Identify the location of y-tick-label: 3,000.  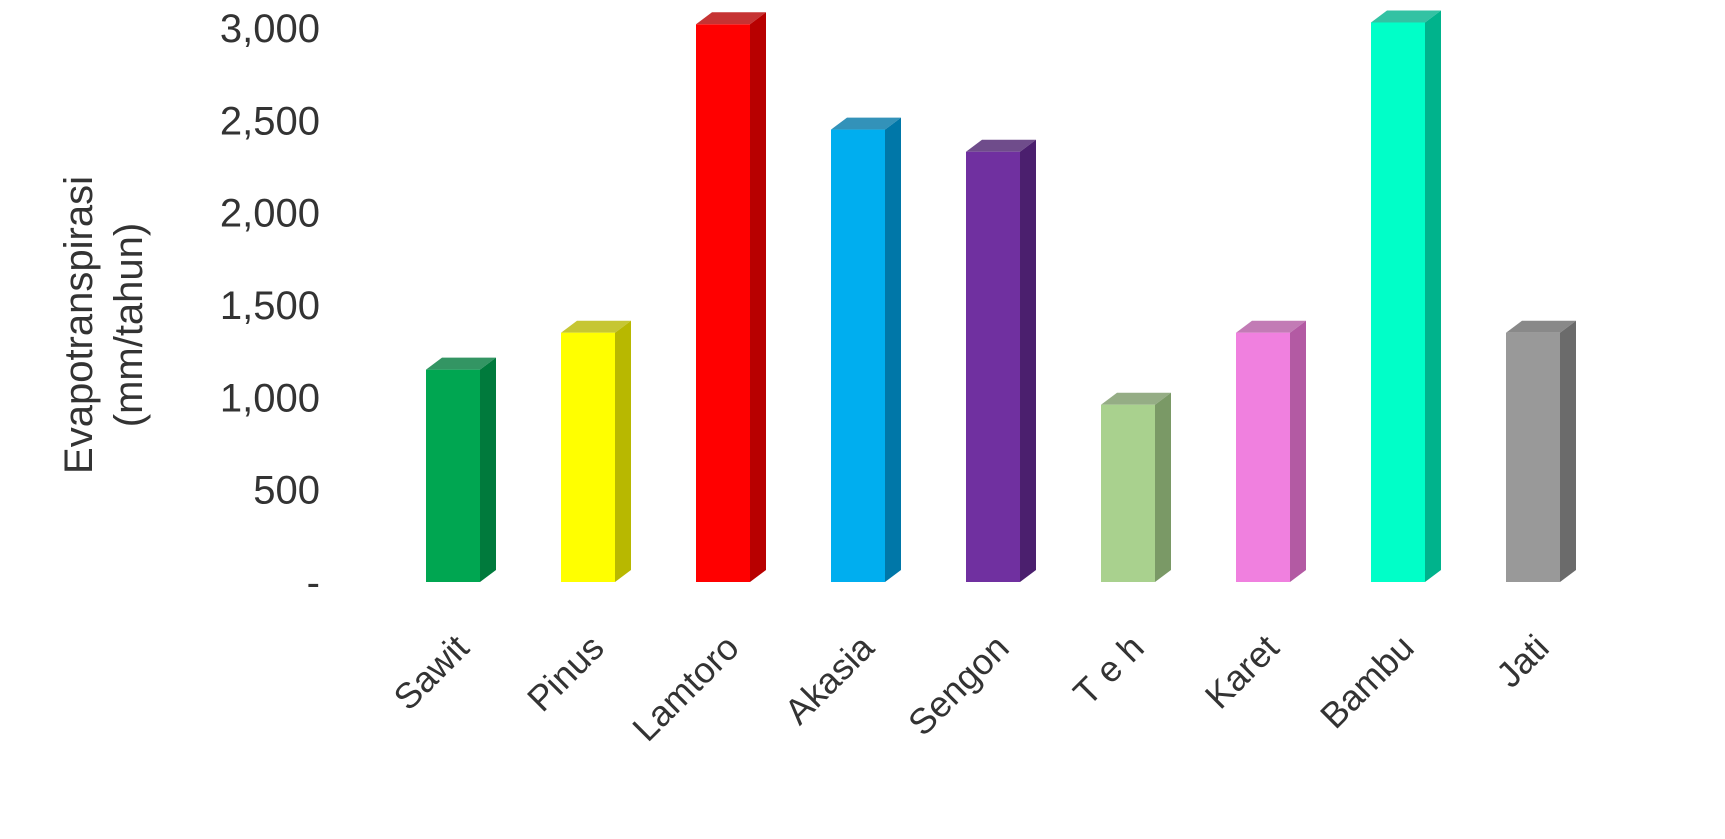
(270, 29).